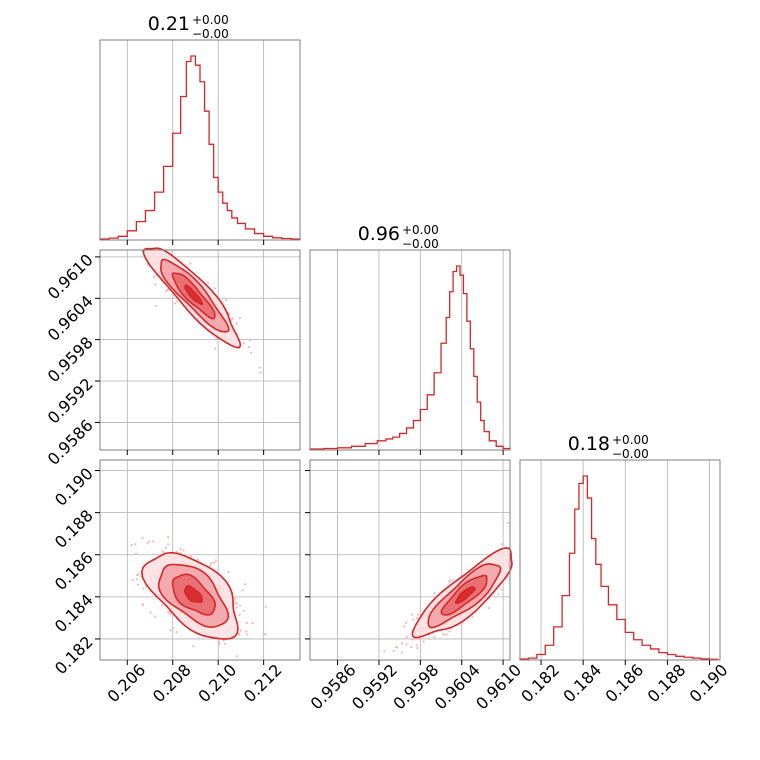  What do you see at coordinates (200, 350) in the screenshot?
I see `joint-p1-p0-frame` at bounding box center [200, 350].